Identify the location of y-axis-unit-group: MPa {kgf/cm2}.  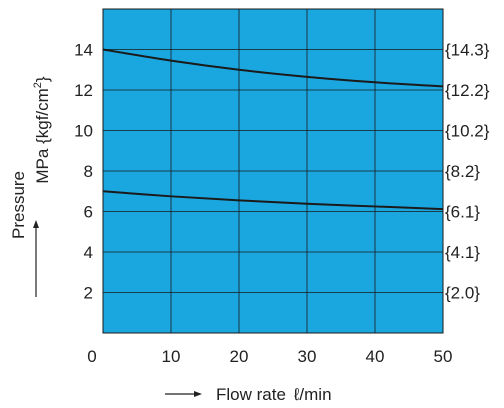
(42, 130).